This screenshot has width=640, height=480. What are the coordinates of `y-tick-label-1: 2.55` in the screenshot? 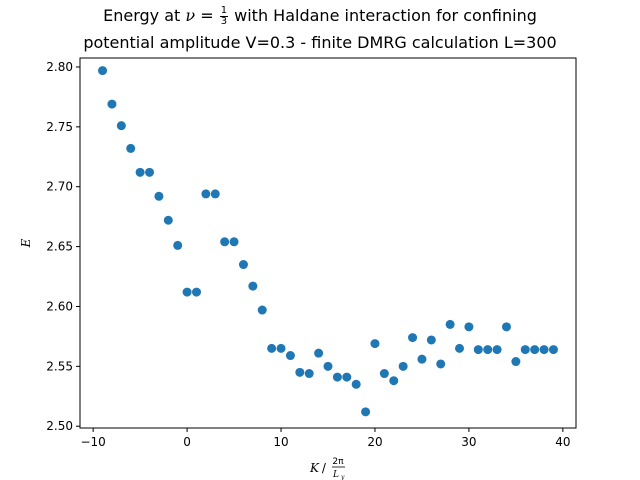 It's located at (59, 366).